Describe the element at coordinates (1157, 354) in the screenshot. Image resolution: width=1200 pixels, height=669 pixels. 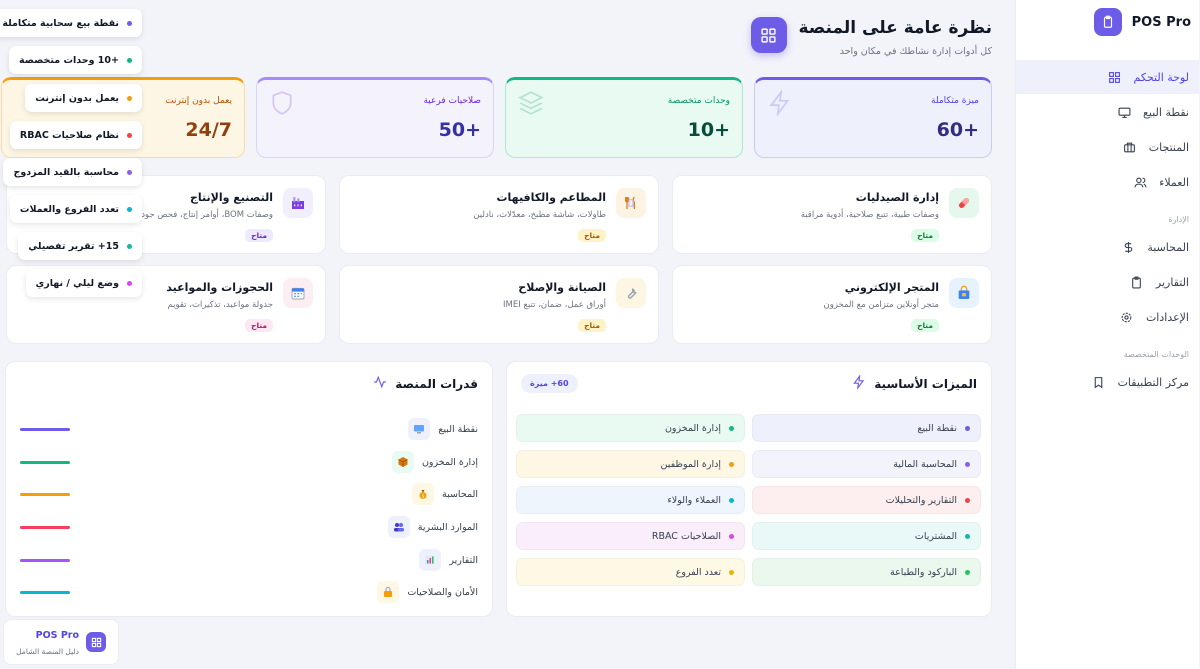
I see `sidebar-section-modules: الوحدات المتخصصة` at that location.